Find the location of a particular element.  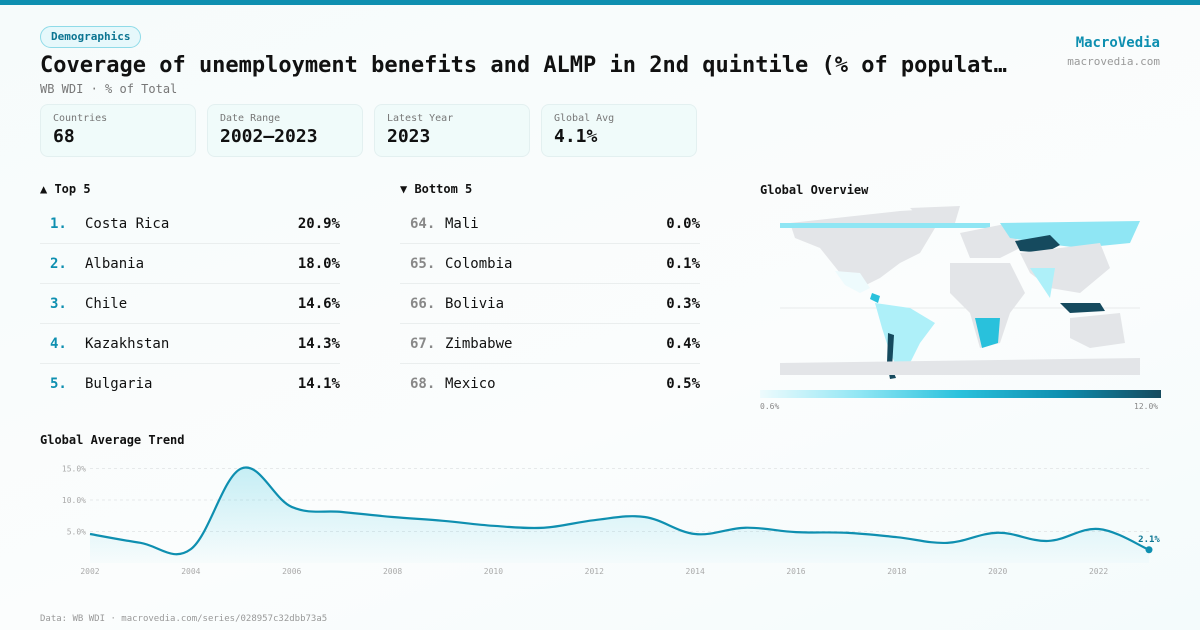

x-tick-label: 2014 is located at coordinates (695, 571).